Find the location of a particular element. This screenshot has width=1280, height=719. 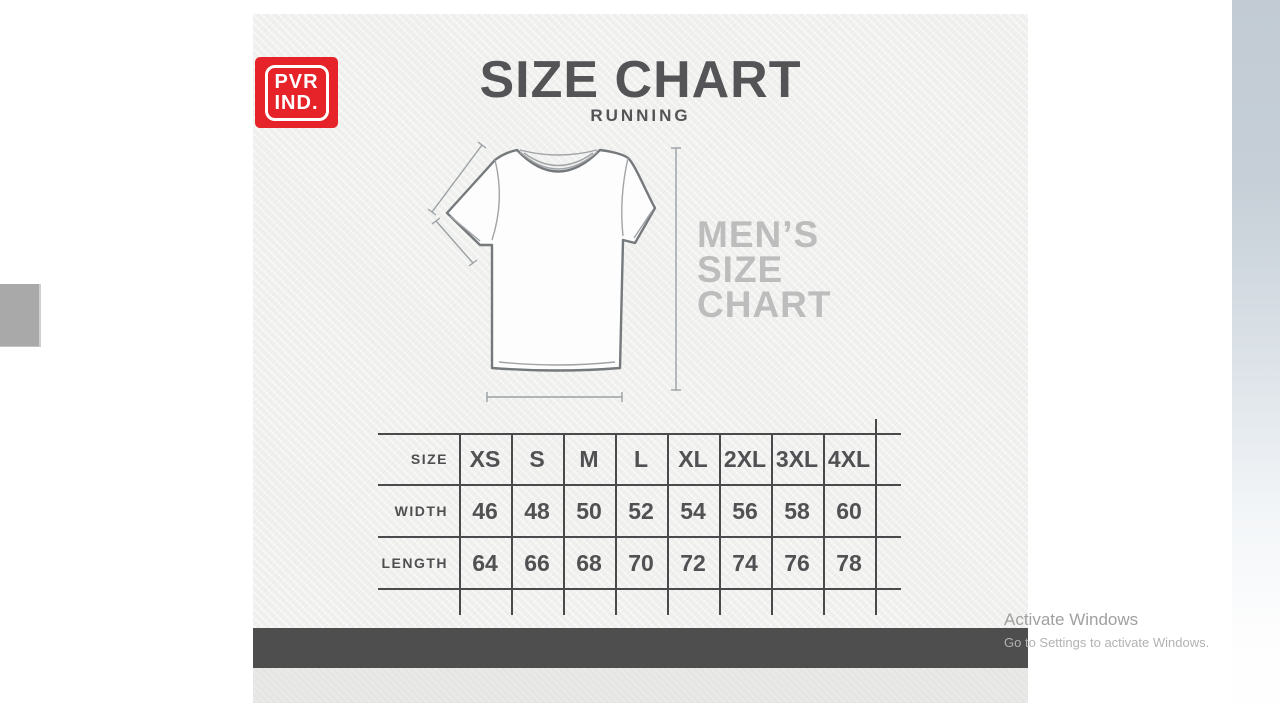

tshirt-diagram is located at coordinates (554, 271).